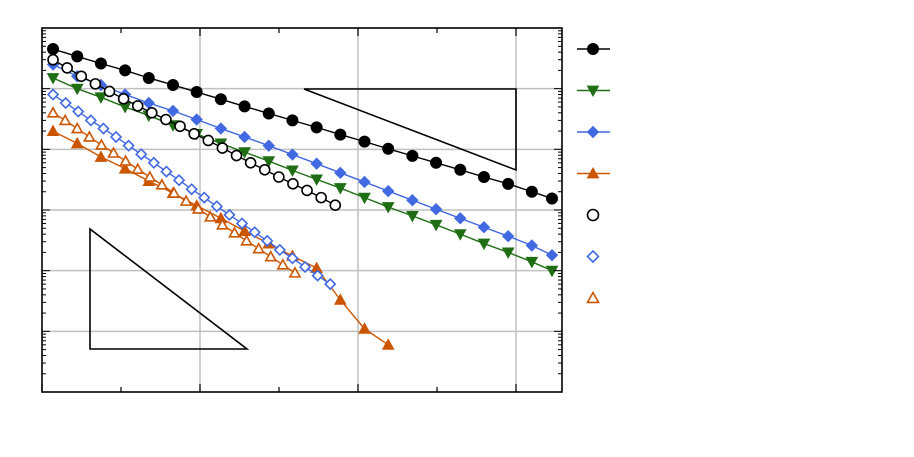 The image size is (914, 457). I want to click on slope-triangle-upper, so click(410, 130).